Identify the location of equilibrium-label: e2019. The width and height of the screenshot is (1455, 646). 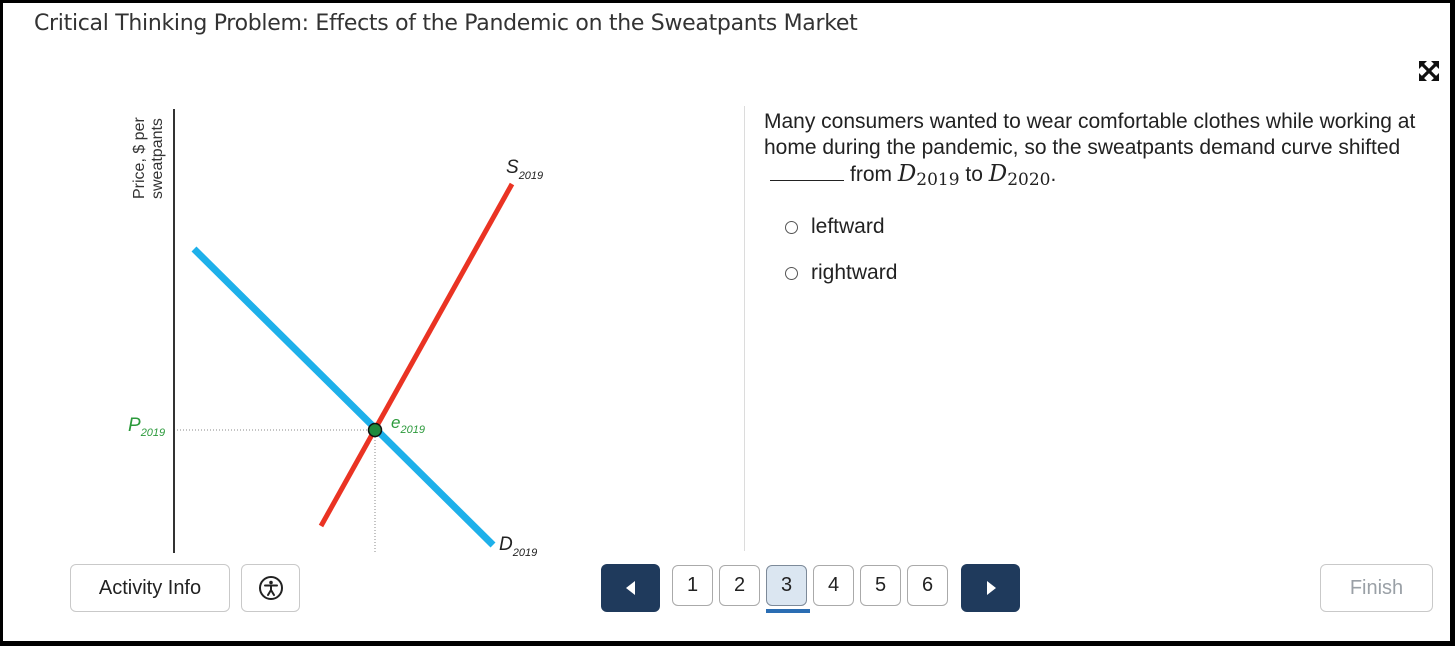
(408, 424).